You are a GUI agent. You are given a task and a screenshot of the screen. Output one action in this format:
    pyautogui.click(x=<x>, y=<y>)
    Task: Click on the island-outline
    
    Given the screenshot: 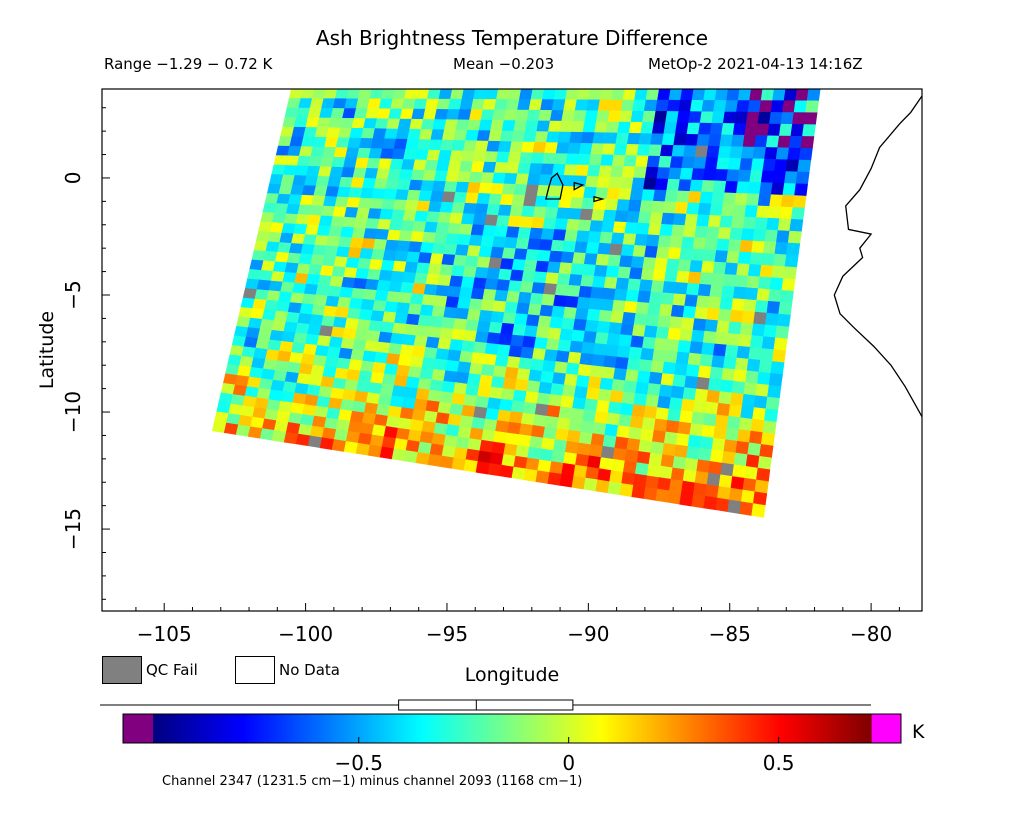 What is the action you would take?
    pyautogui.click(x=554, y=186)
    